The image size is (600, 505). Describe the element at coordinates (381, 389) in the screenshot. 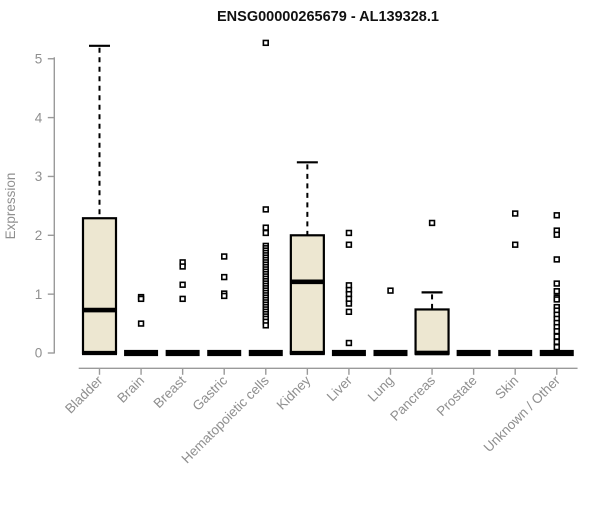

I see `x-tick-label-lung: Lung` at that location.